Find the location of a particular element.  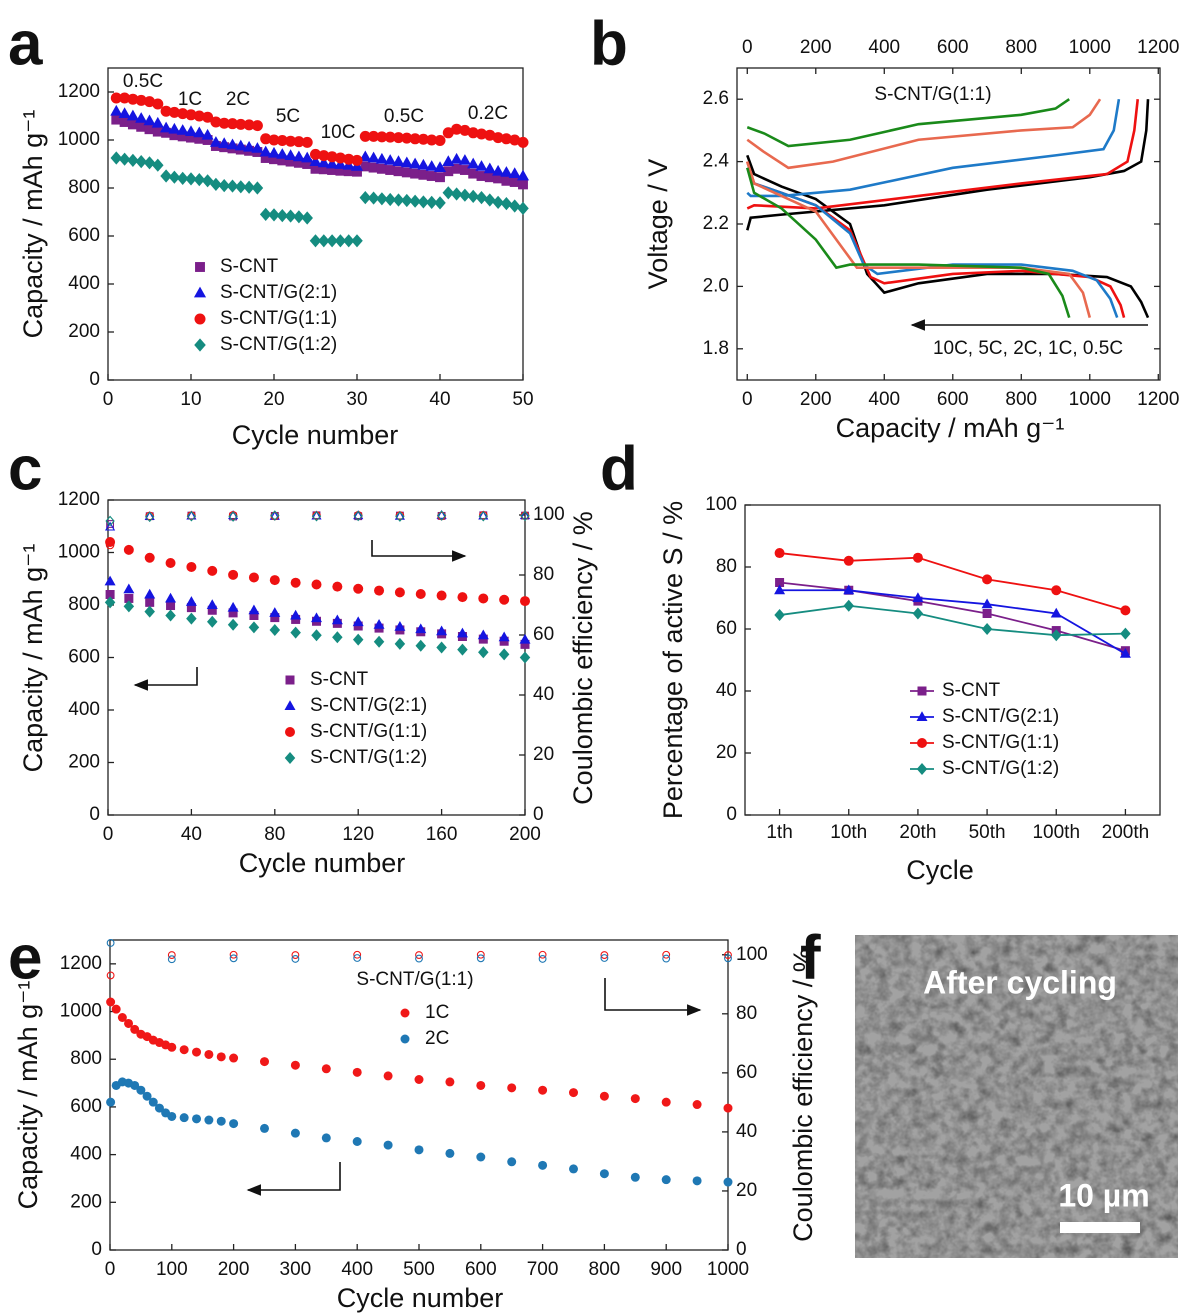

x-axis-title: Cycle number is located at coordinates (315, 435).